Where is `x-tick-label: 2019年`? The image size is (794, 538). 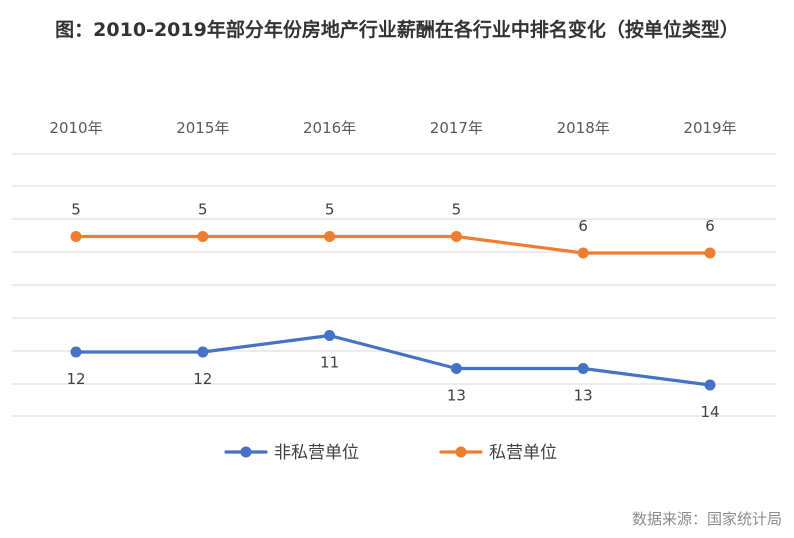 x-tick-label: 2019年 is located at coordinates (709, 128).